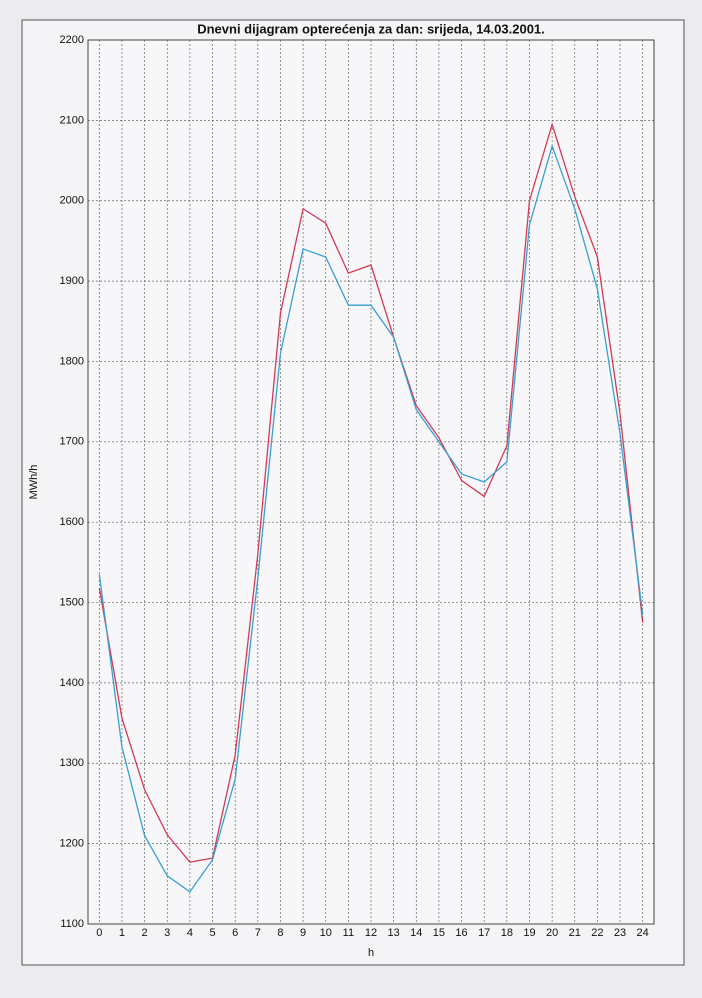  What do you see at coordinates (461, 933) in the screenshot?
I see `x-tick-label: 16` at bounding box center [461, 933].